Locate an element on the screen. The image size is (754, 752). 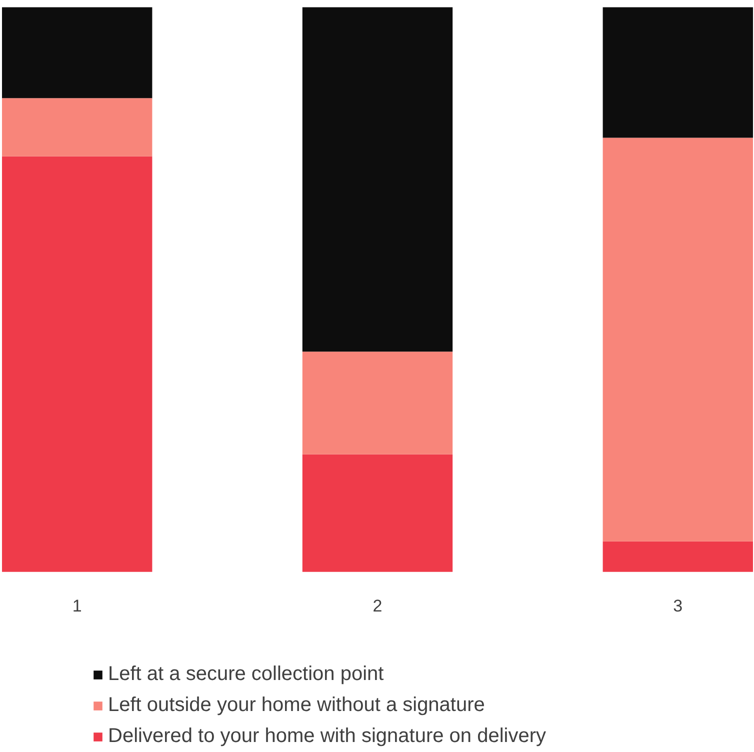
legend-label: Left at a secure collection point is located at coordinates (246, 674).